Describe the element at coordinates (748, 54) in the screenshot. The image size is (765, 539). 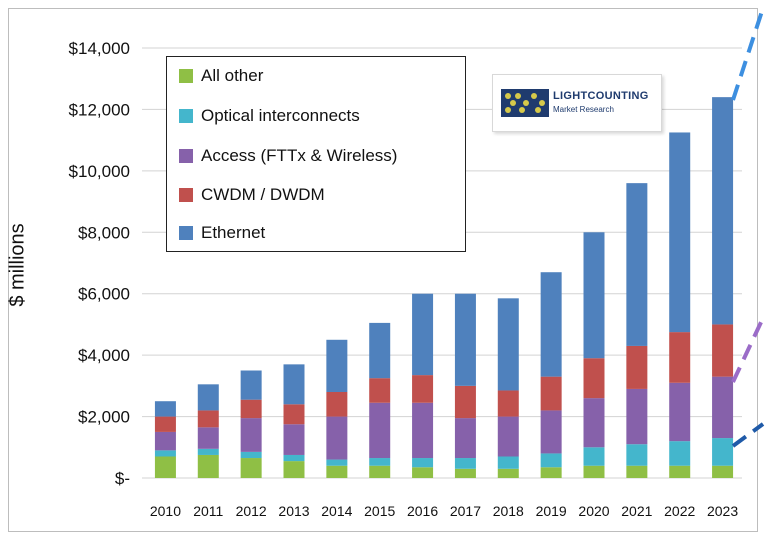
I see `blue-dashed-trend` at that location.